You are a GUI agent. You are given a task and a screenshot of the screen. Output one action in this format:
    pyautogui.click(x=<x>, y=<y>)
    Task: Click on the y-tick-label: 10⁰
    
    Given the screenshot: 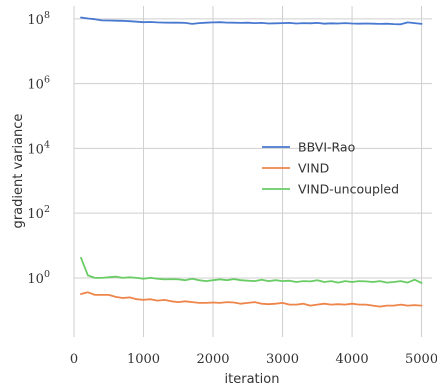 What is the action you would take?
    pyautogui.click(x=38, y=278)
    